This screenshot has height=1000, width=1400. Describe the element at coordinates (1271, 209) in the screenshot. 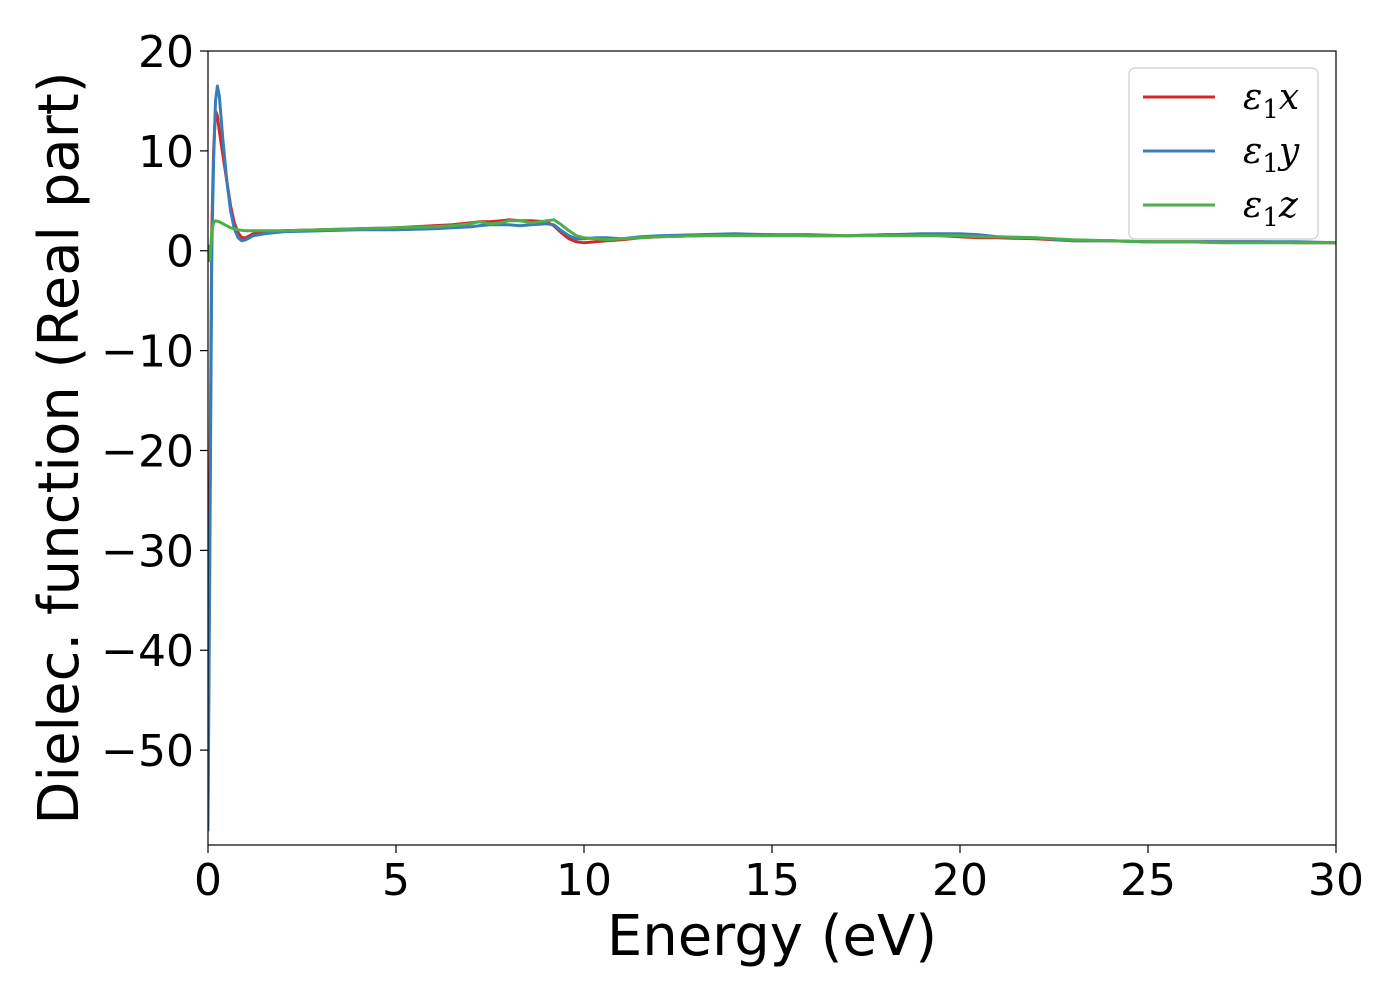

I see `legend-label-z: ε1z` at that location.